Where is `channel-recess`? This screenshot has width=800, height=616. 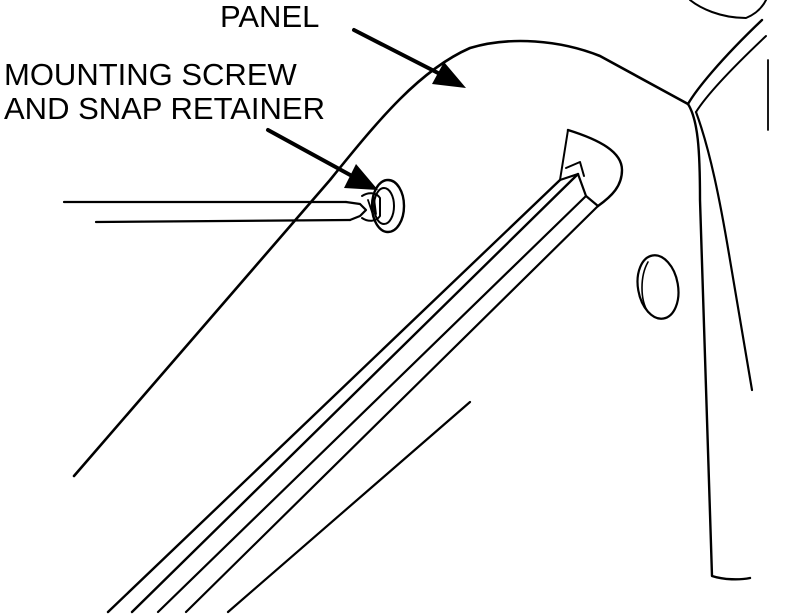 channel-recess is located at coordinates (595, 168).